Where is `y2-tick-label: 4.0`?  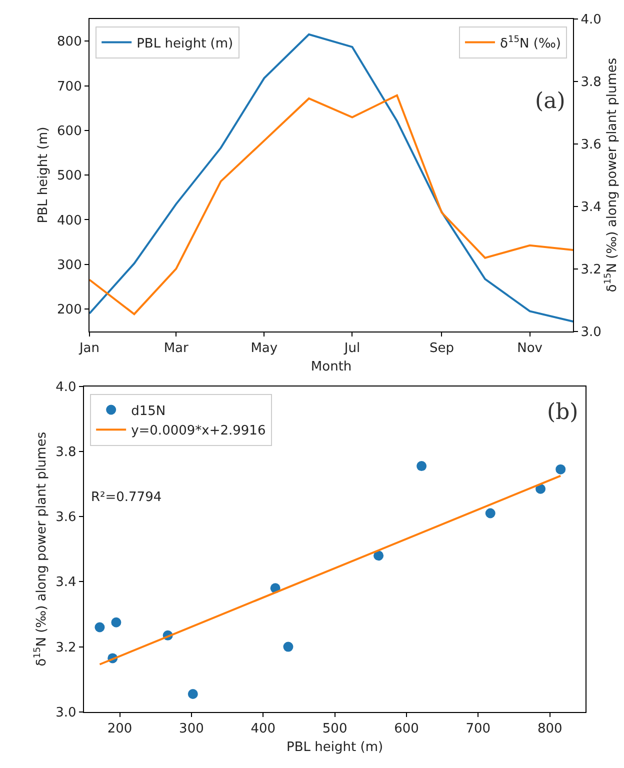
y2-tick-label: 4.0 is located at coordinates (591, 20).